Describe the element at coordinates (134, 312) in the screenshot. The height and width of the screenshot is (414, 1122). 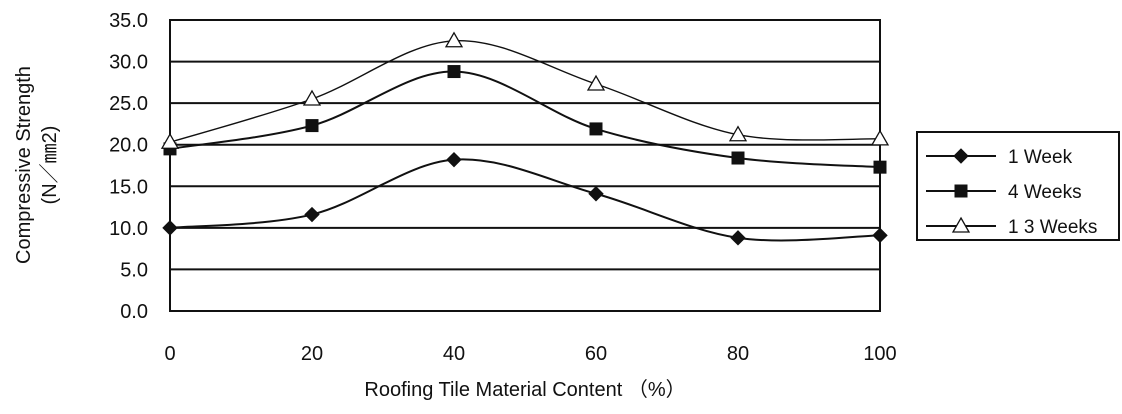
I see `y-tick-label: 0.0` at that location.